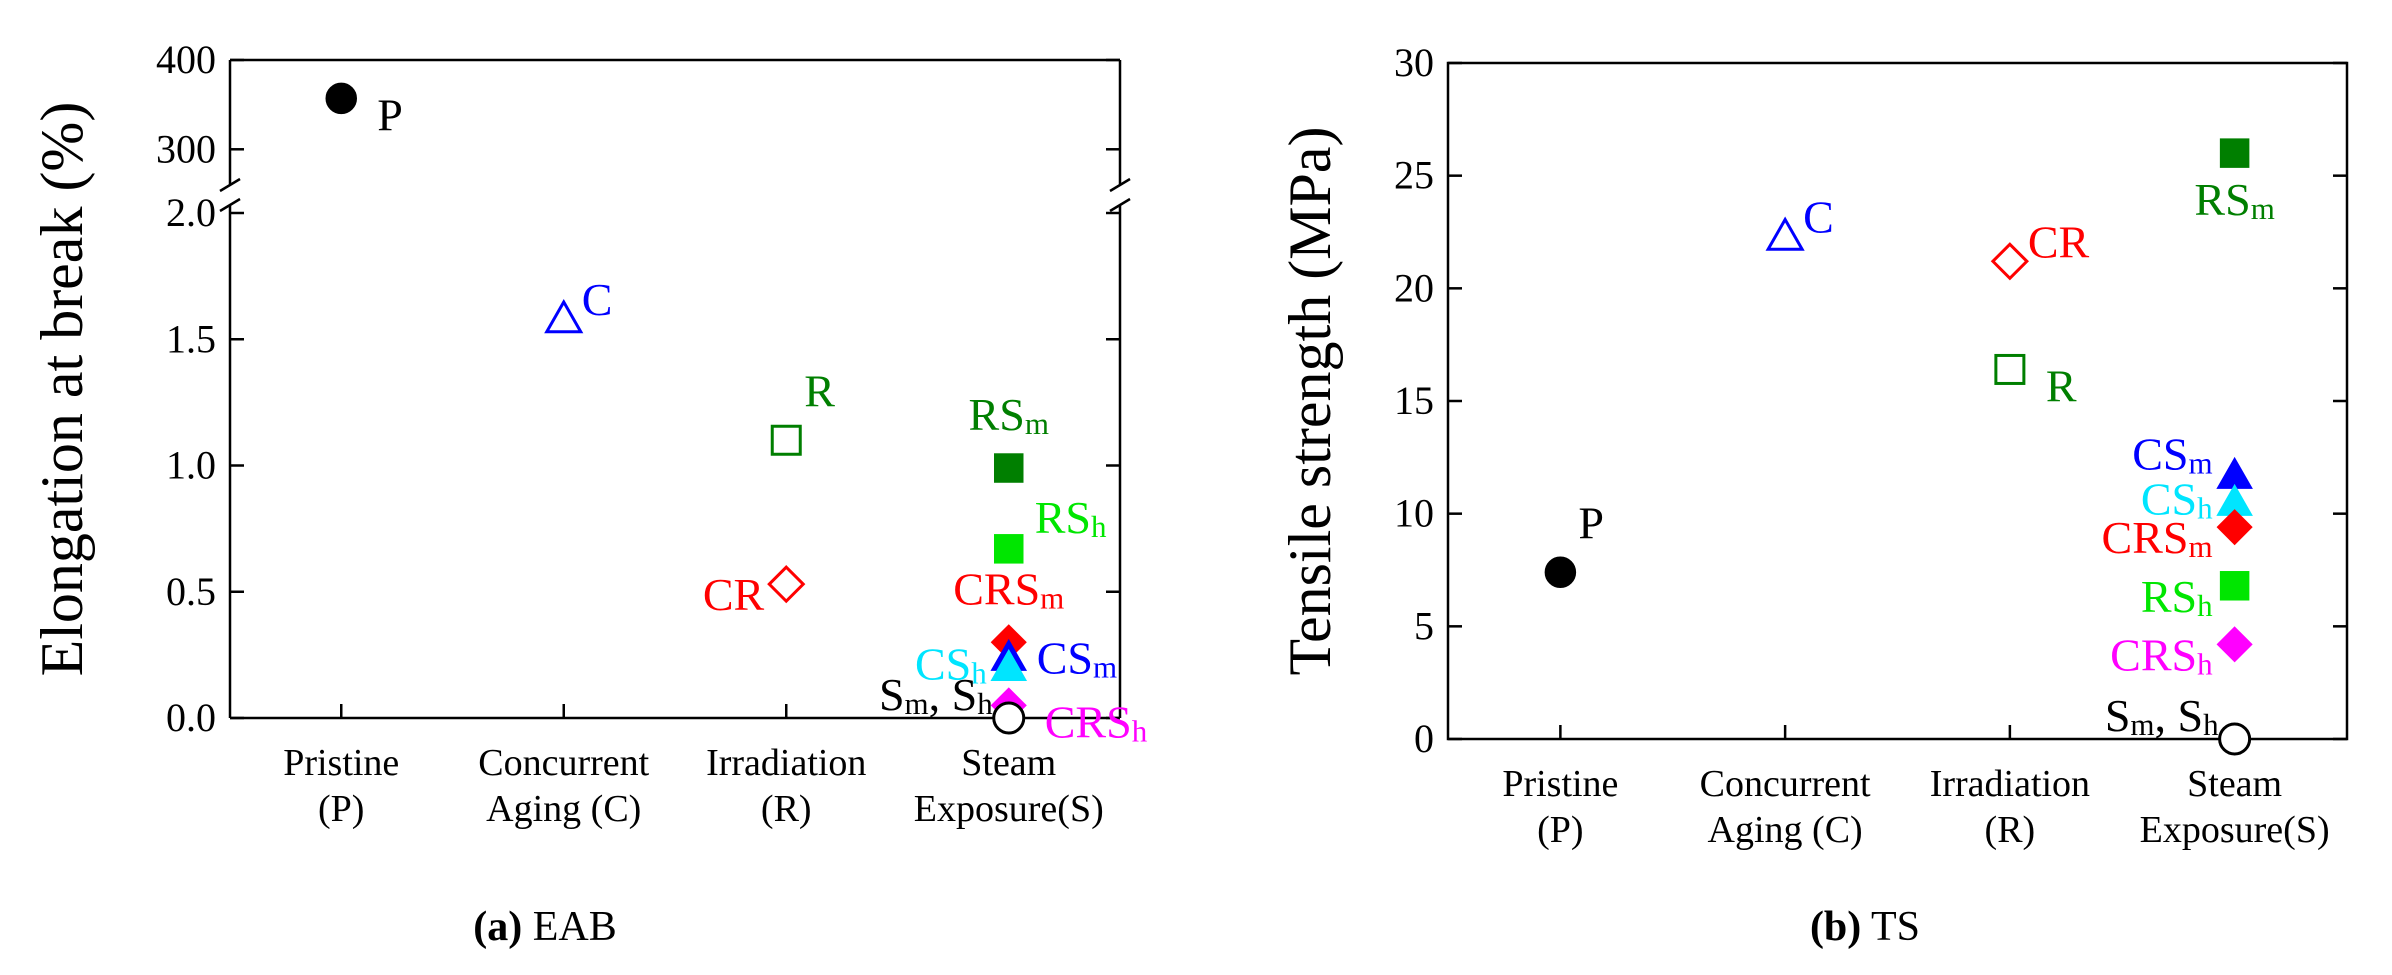  What do you see at coordinates (2234, 644) in the screenshot?
I see `data-point-crsh` at bounding box center [2234, 644].